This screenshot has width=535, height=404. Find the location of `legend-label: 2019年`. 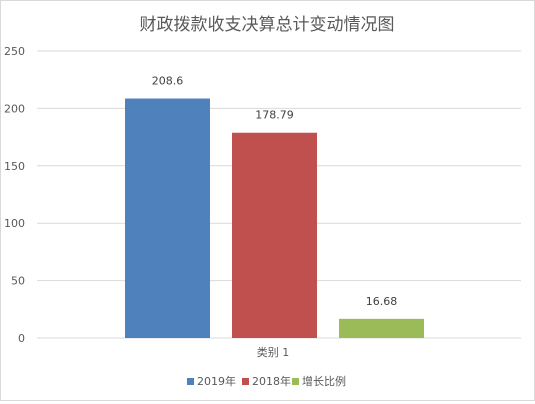

legend-label: 2019年 is located at coordinates (216, 381).